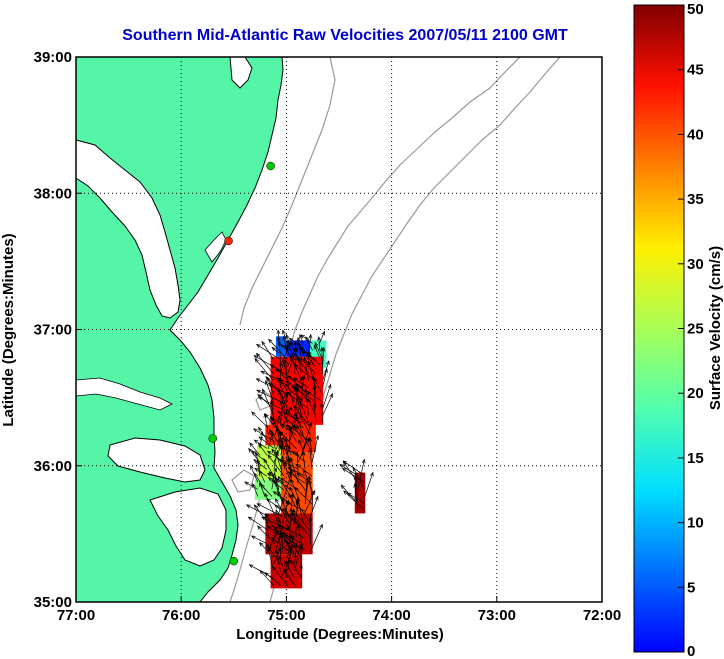 This screenshot has width=724, height=659. What do you see at coordinates (213, 438) in the screenshot?
I see `station-marker` at bounding box center [213, 438].